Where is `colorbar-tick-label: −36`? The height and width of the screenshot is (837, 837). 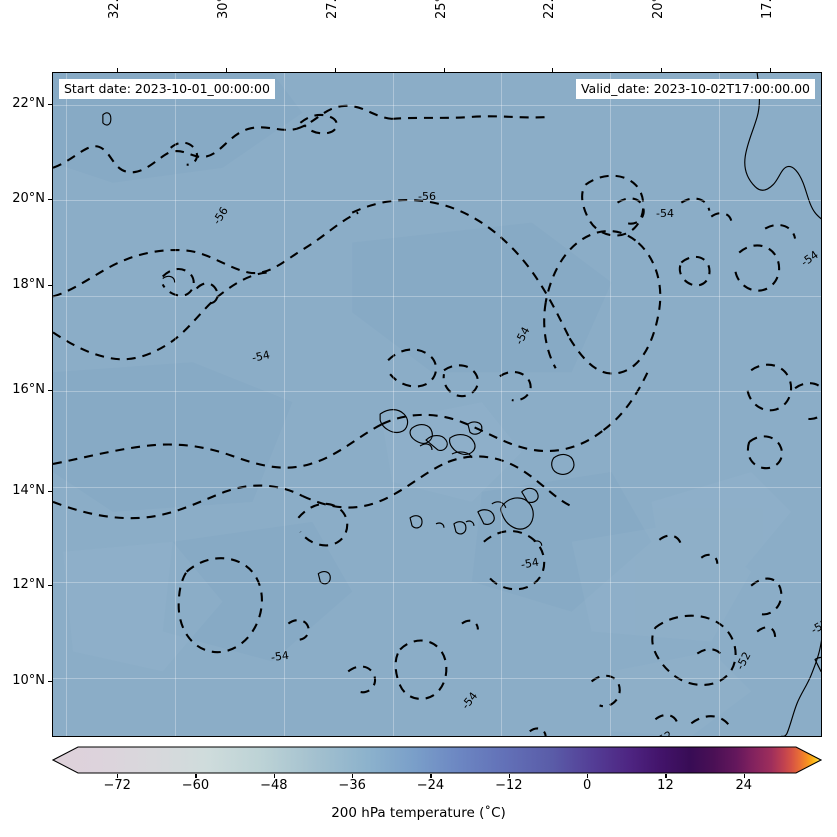
colorbar-tick-label: −36 is located at coordinates (352, 785).